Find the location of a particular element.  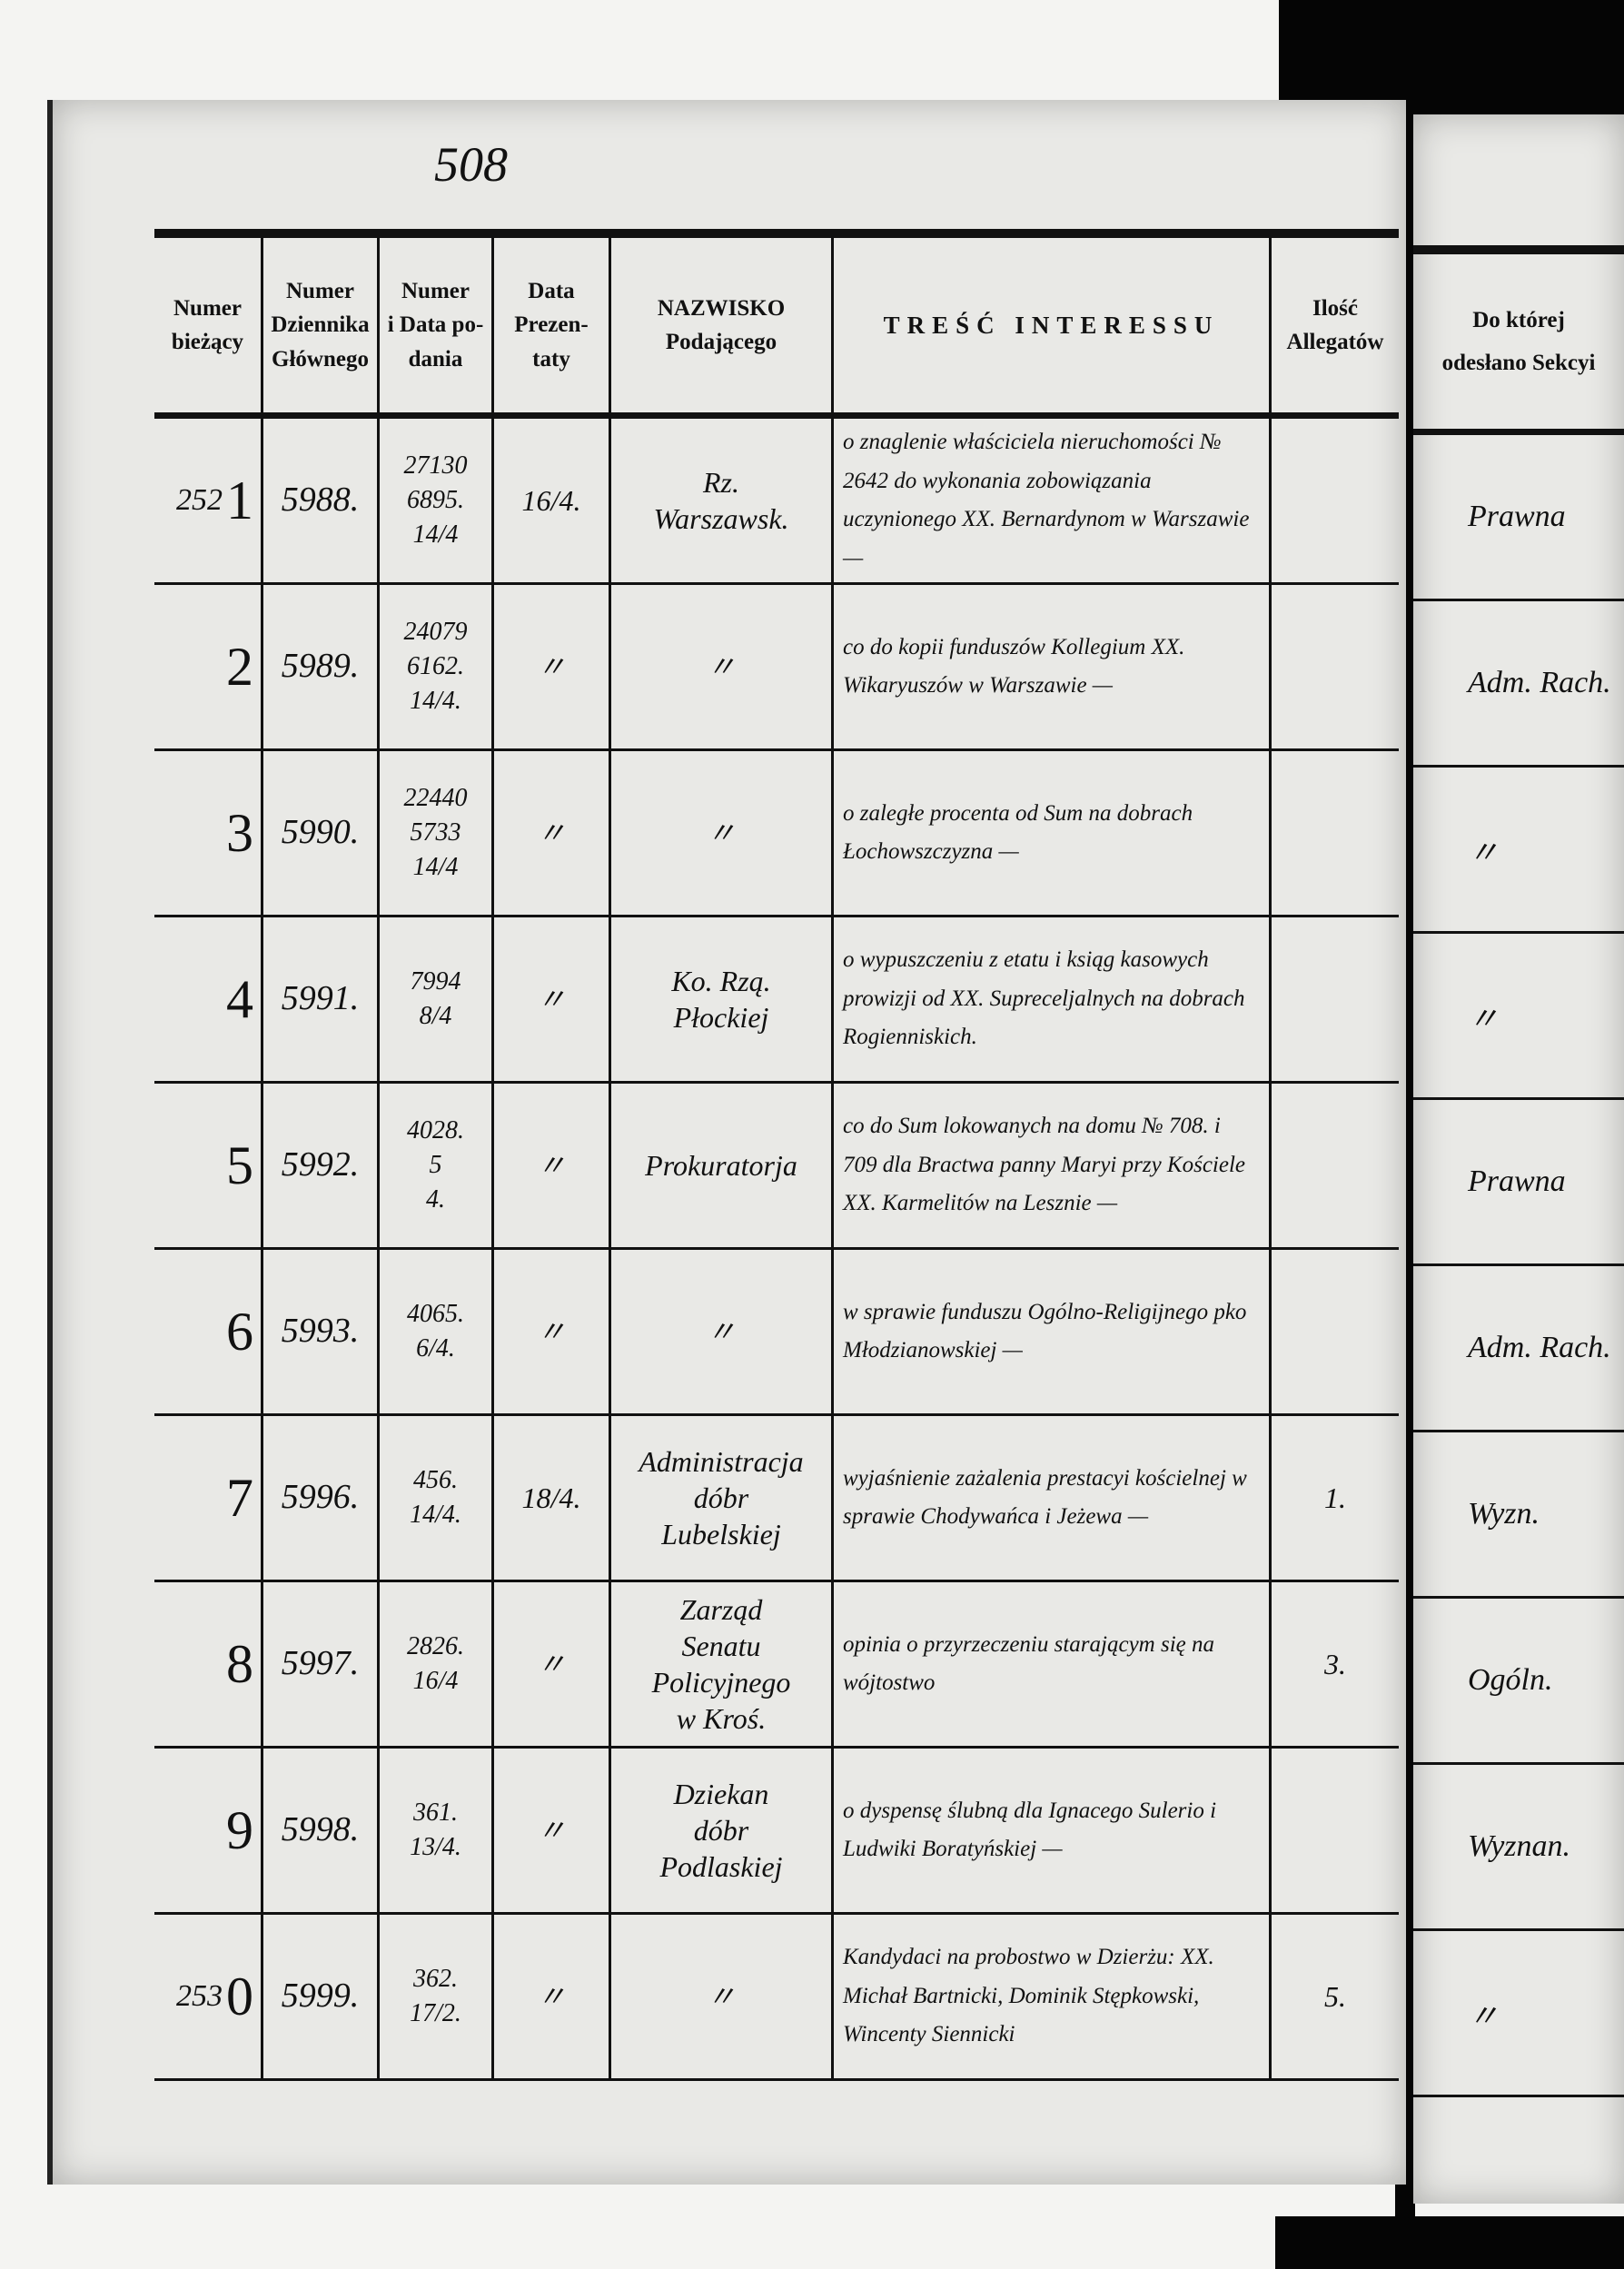

cell-prefix: 253 is located at coordinates (199, 1995).